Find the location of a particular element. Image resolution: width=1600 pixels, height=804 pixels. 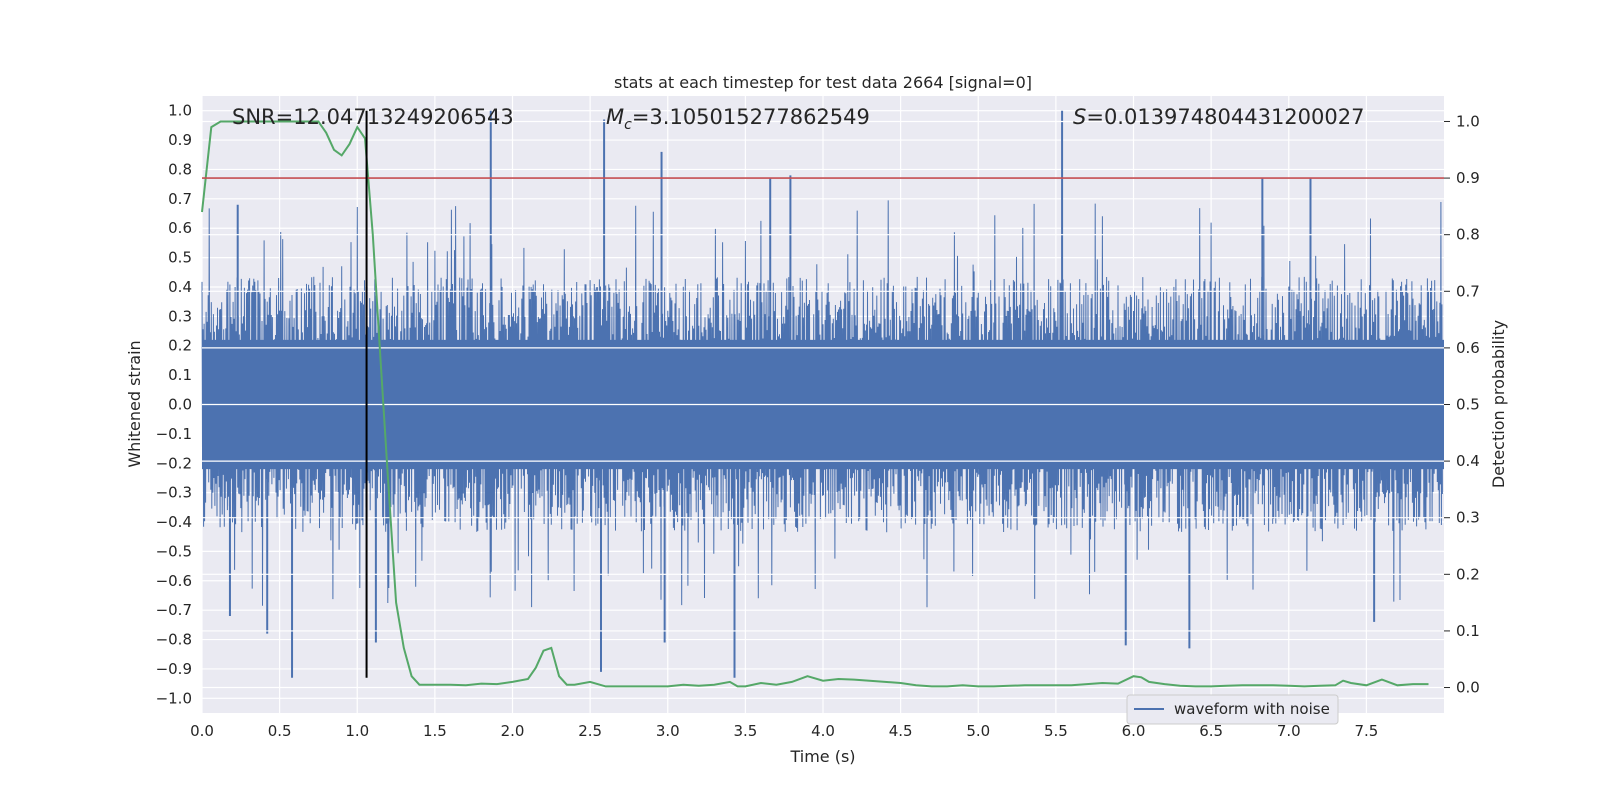

legend-box is located at coordinates (1232, 709).